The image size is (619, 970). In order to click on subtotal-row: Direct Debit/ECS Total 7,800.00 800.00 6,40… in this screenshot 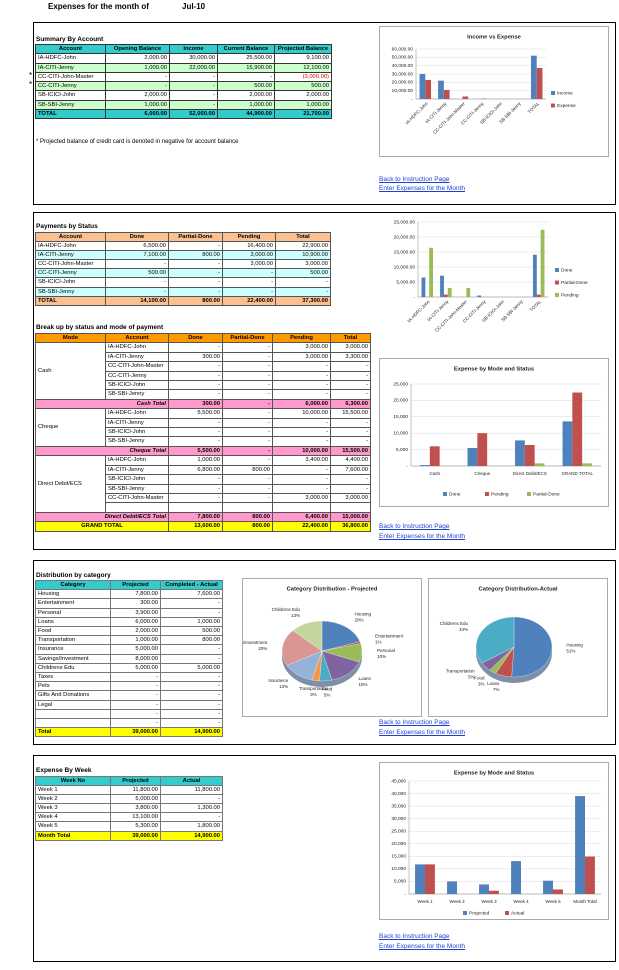, I will do `click(203, 517)`.